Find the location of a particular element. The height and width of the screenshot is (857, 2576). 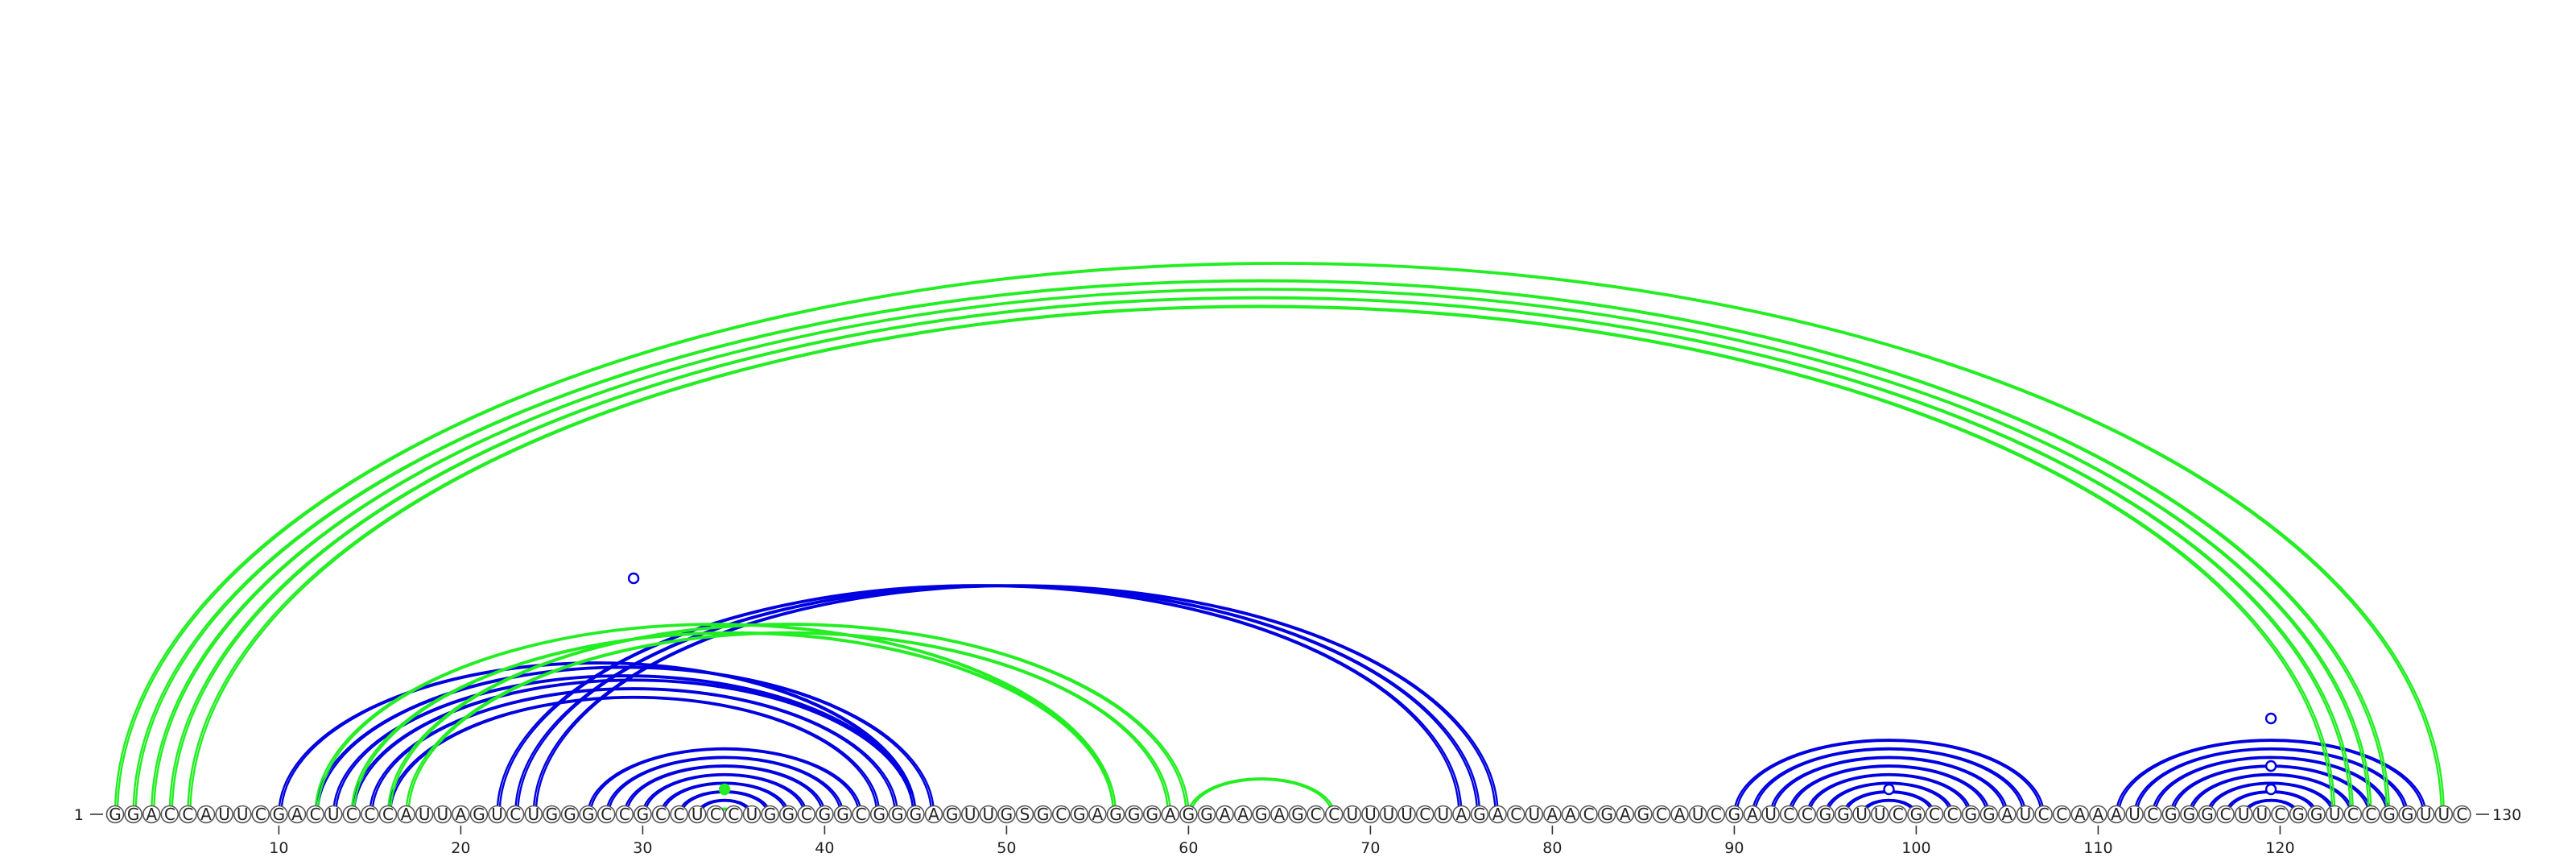

nucleotide-41-circle is located at coordinates (843, 814).